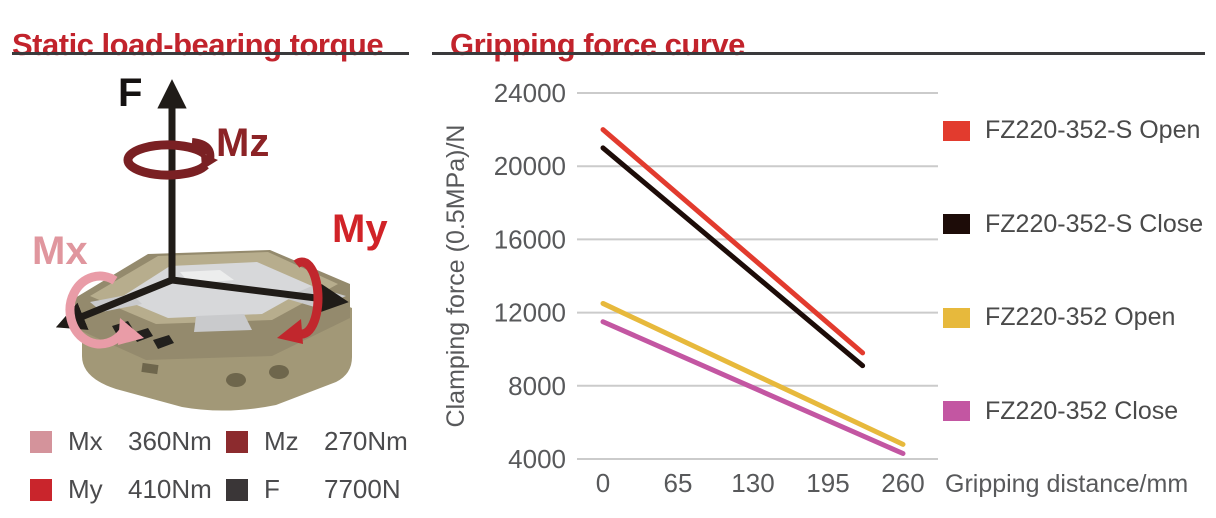 The height and width of the screenshot is (518, 1216). I want to click on y-tick-label: 8000, so click(537, 386).